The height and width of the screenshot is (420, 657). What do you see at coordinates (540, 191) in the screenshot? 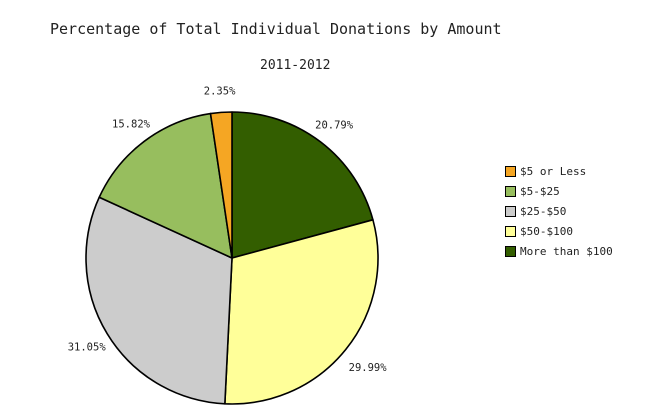
I see `legend-label-1: $5-$25` at bounding box center [540, 191].